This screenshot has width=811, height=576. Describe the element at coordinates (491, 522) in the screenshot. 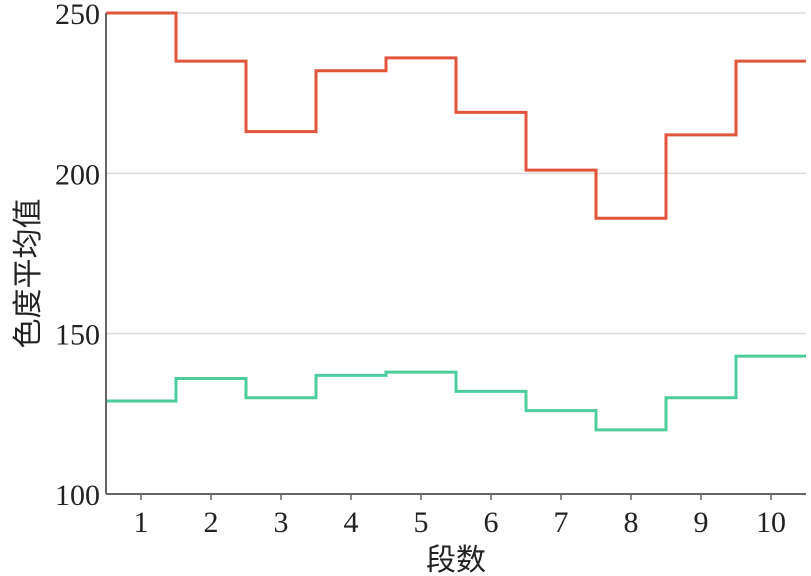

I see `x-tick-label: 6` at that location.